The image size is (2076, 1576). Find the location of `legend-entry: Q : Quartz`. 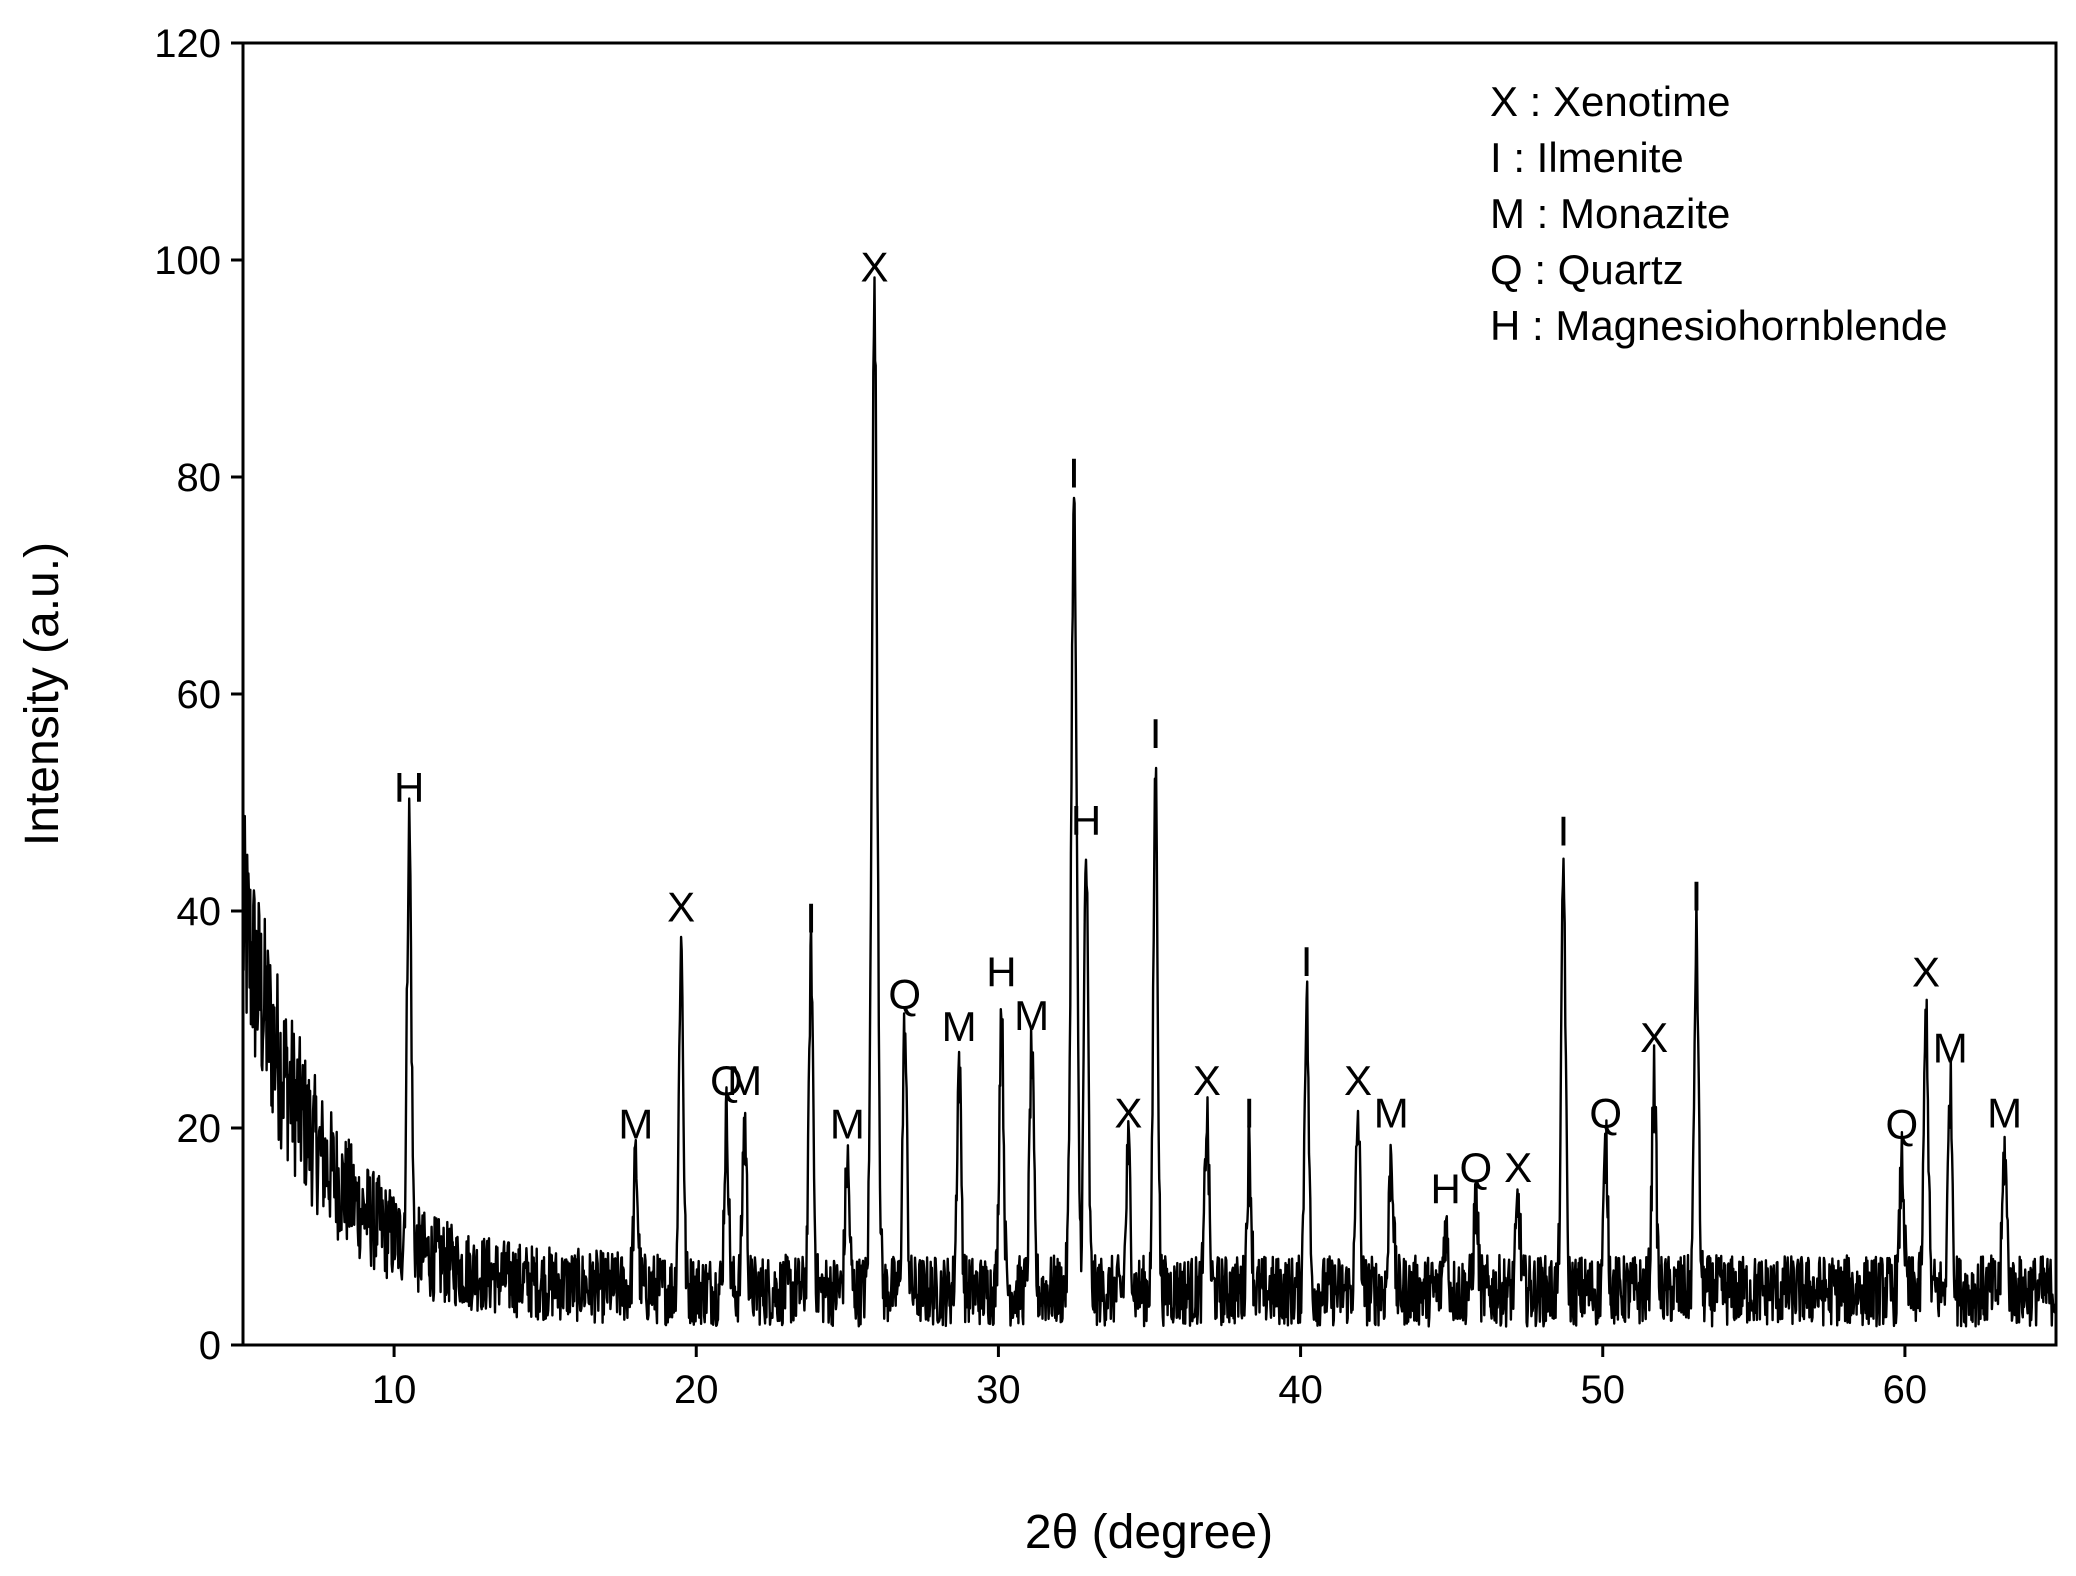

legend-entry: Q : Quartz is located at coordinates (1587, 269).